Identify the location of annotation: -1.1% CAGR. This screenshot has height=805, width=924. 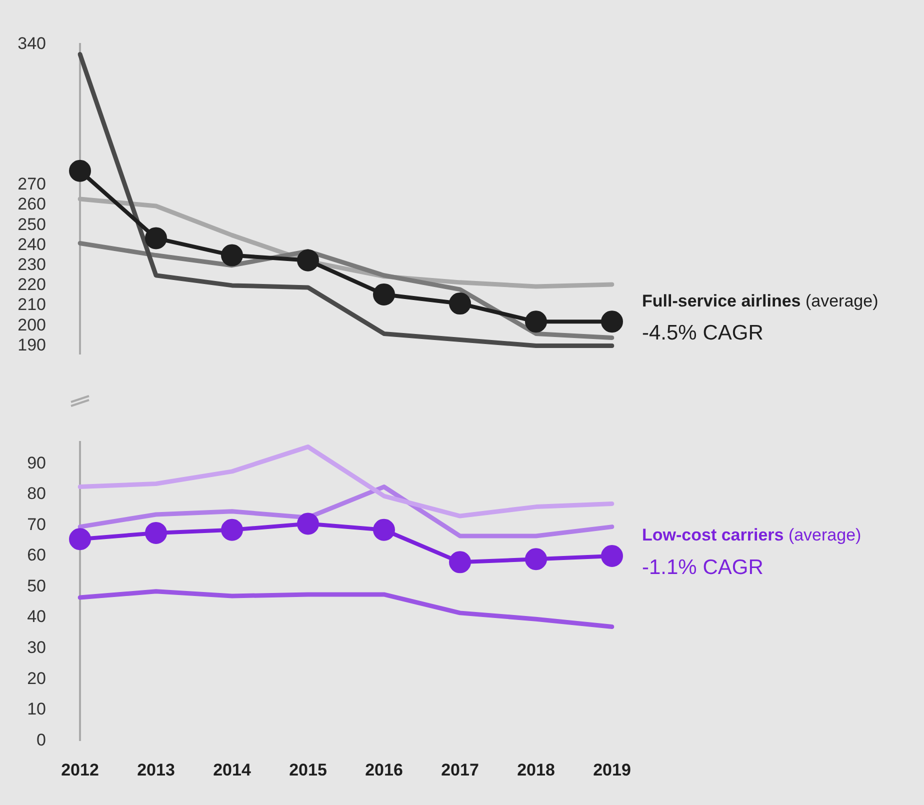
(703, 567).